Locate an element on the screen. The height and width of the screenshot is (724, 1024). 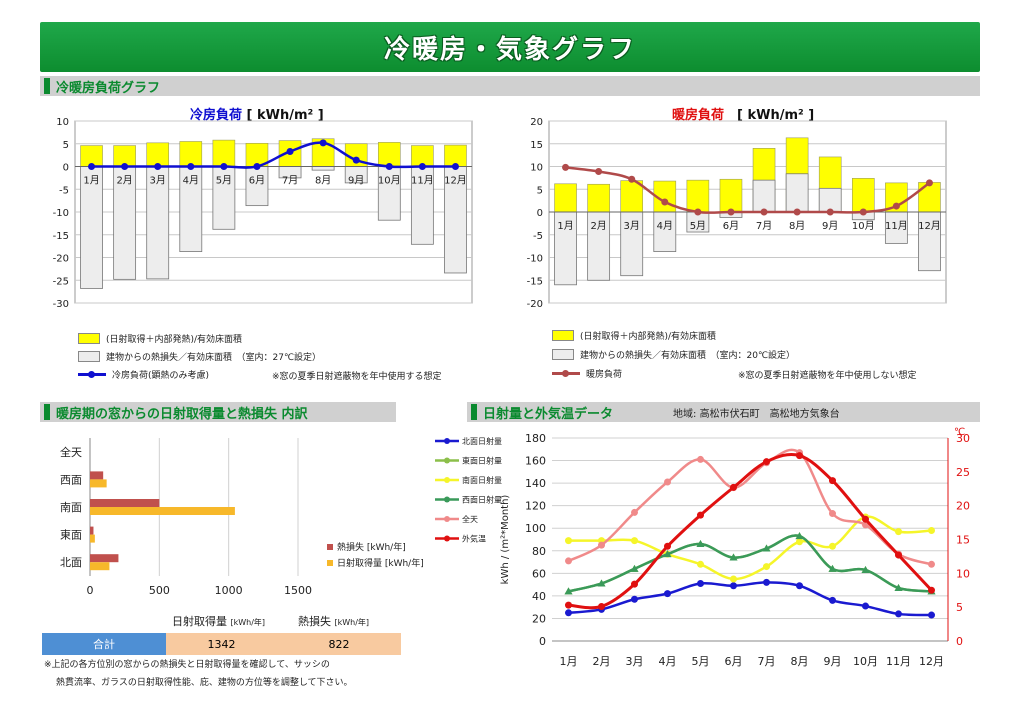
y-tick-label: 10 is located at coordinates (536, 168).